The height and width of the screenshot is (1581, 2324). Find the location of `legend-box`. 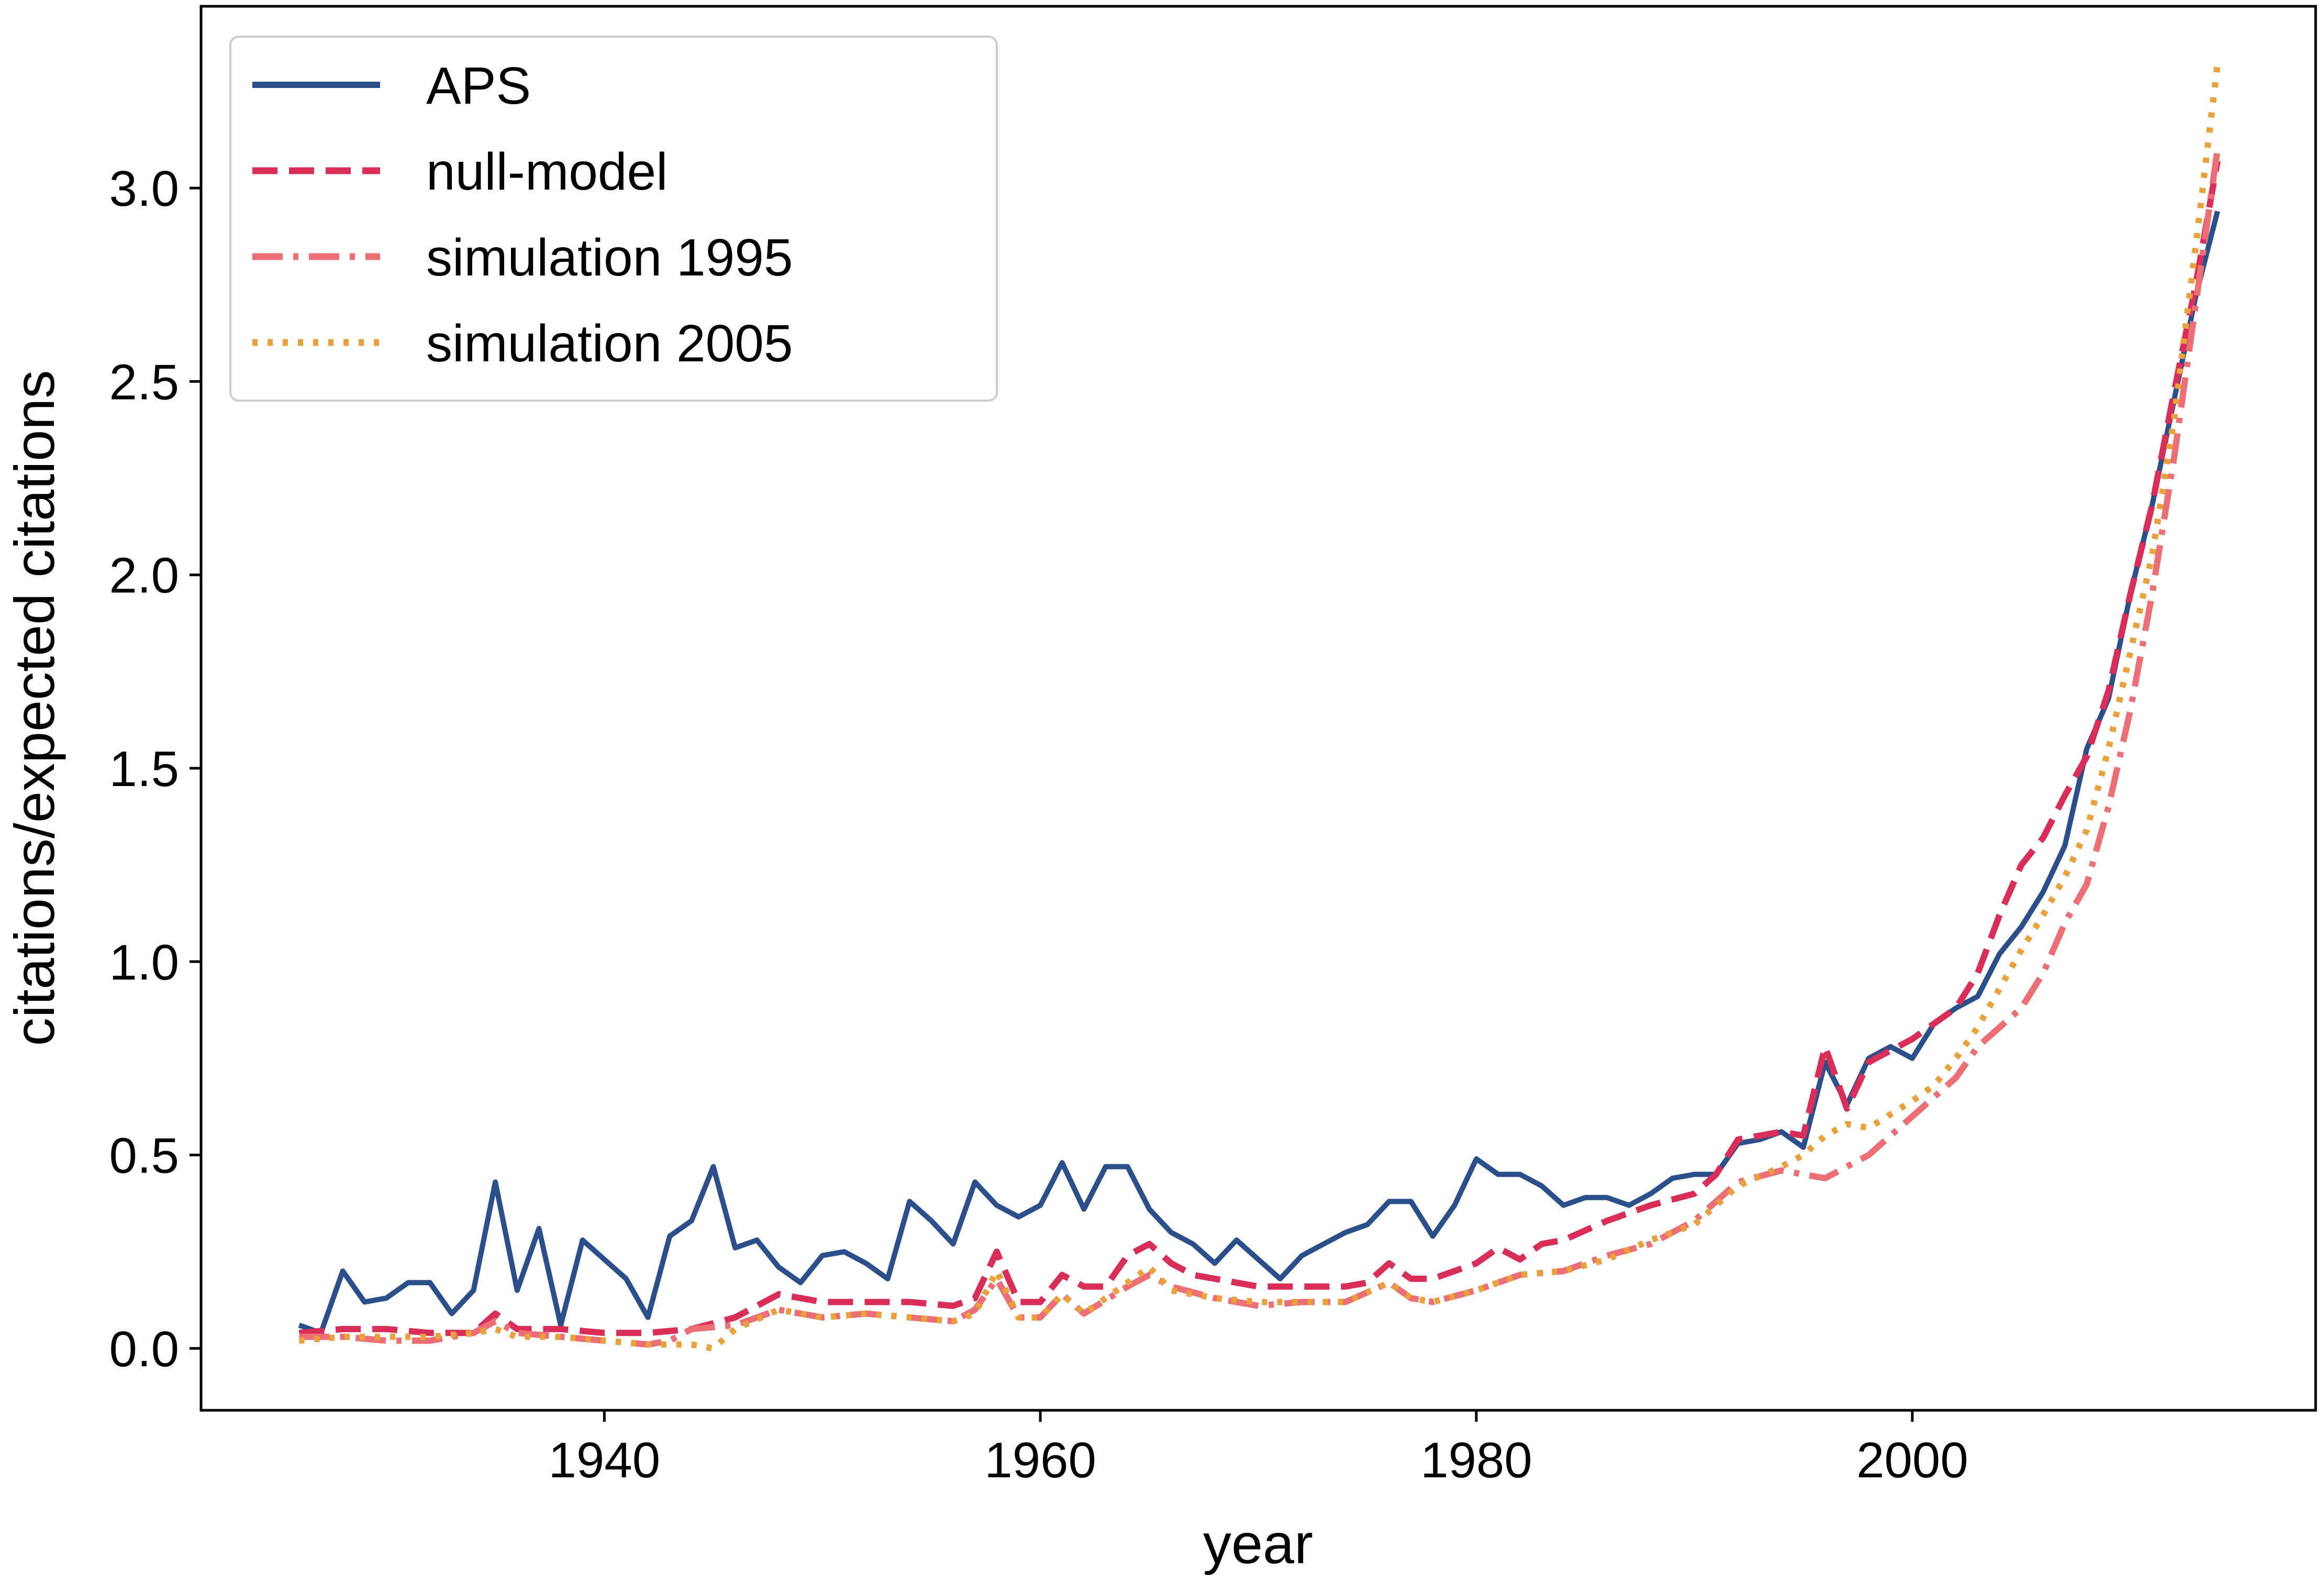

legend-box is located at coordinates (613, 219).